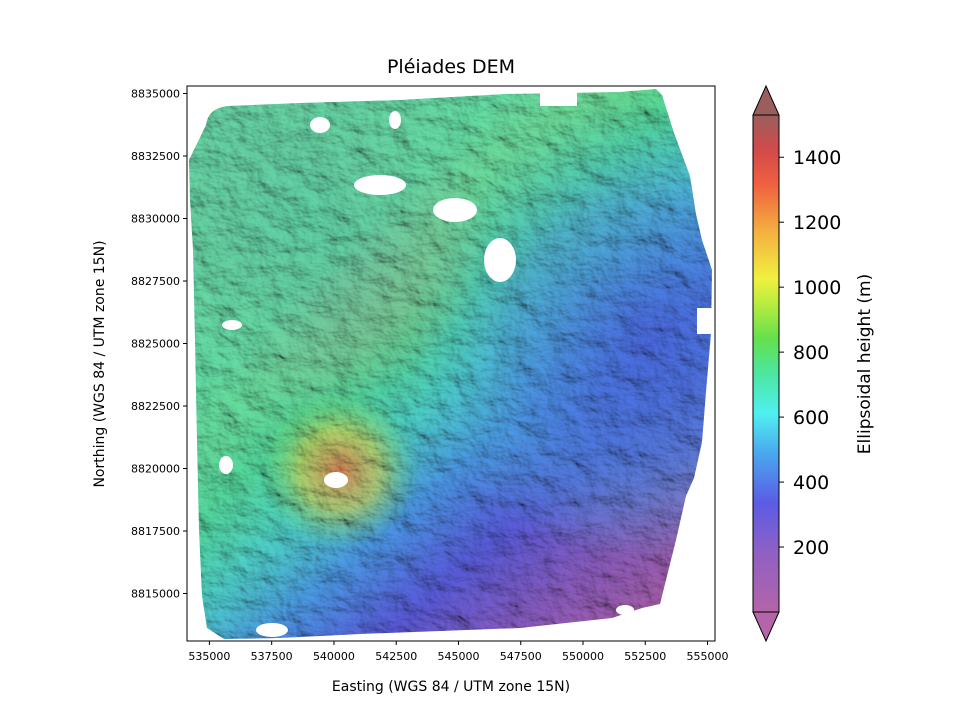 The height and width of the screenshot is (720, 960). What do you see at coordinates (458, 656) in the screenshot?
I see `x-tick-label: 545000` at bounding box center [458, 656].